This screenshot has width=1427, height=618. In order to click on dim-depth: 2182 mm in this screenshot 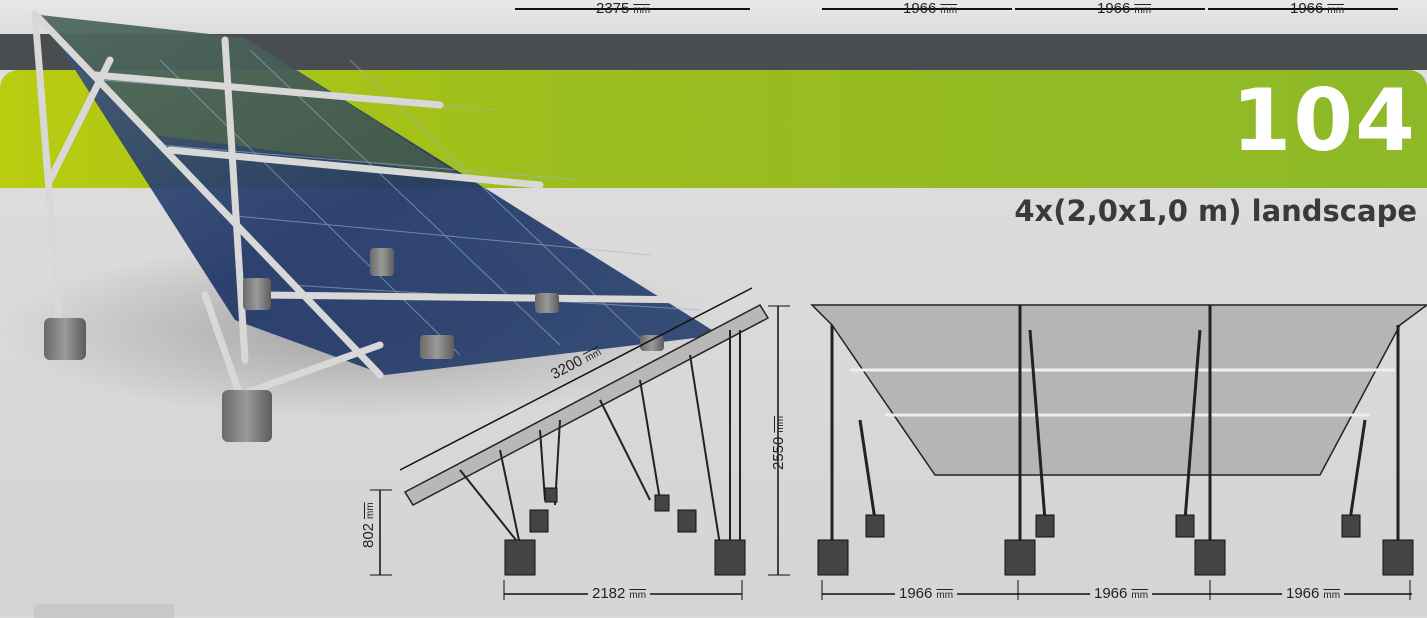, I will do `click(619, 593)`.